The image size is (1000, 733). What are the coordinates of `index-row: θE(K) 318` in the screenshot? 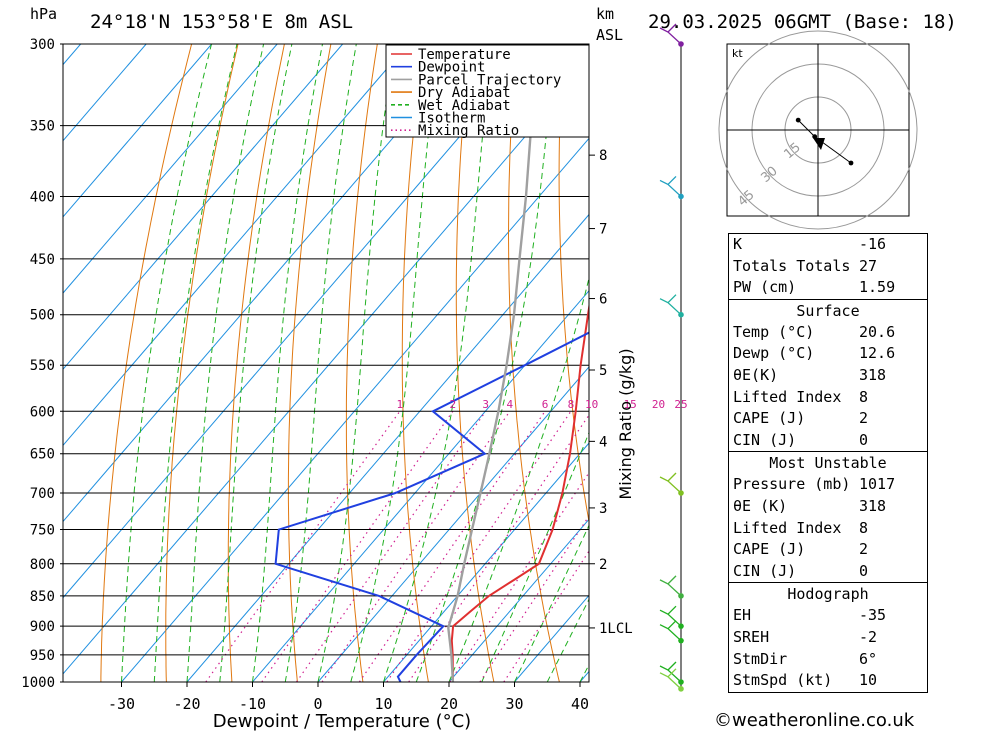 It's located at (828, 376).